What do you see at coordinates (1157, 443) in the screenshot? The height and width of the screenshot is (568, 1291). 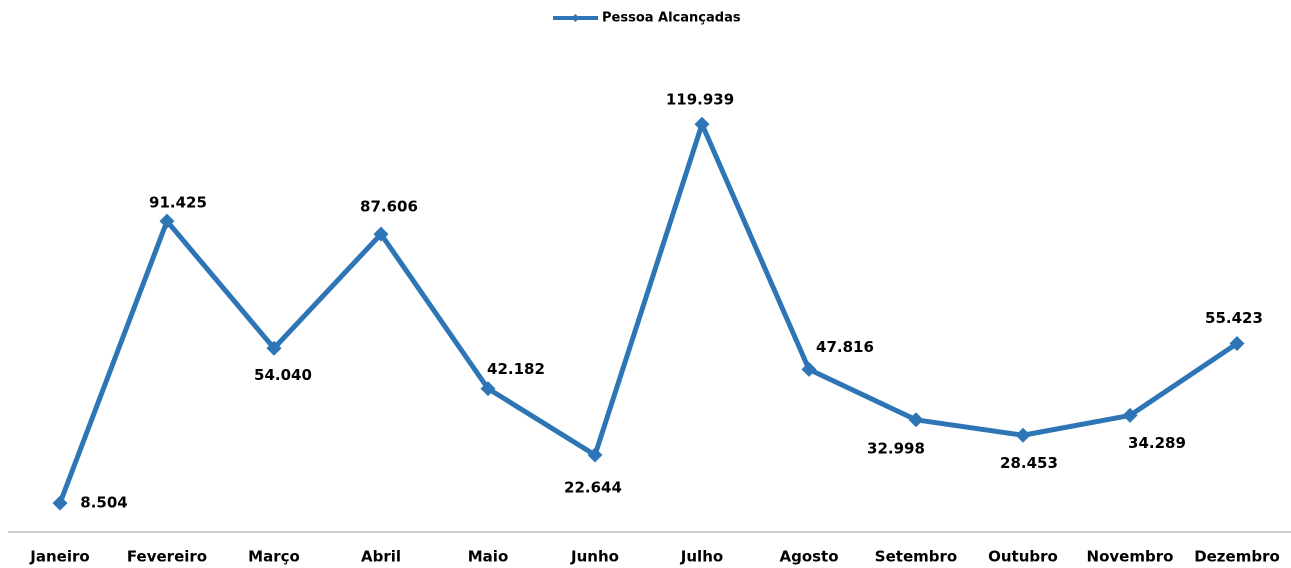 I see `data-label: 34.289` at bounding box center [1157, 443].